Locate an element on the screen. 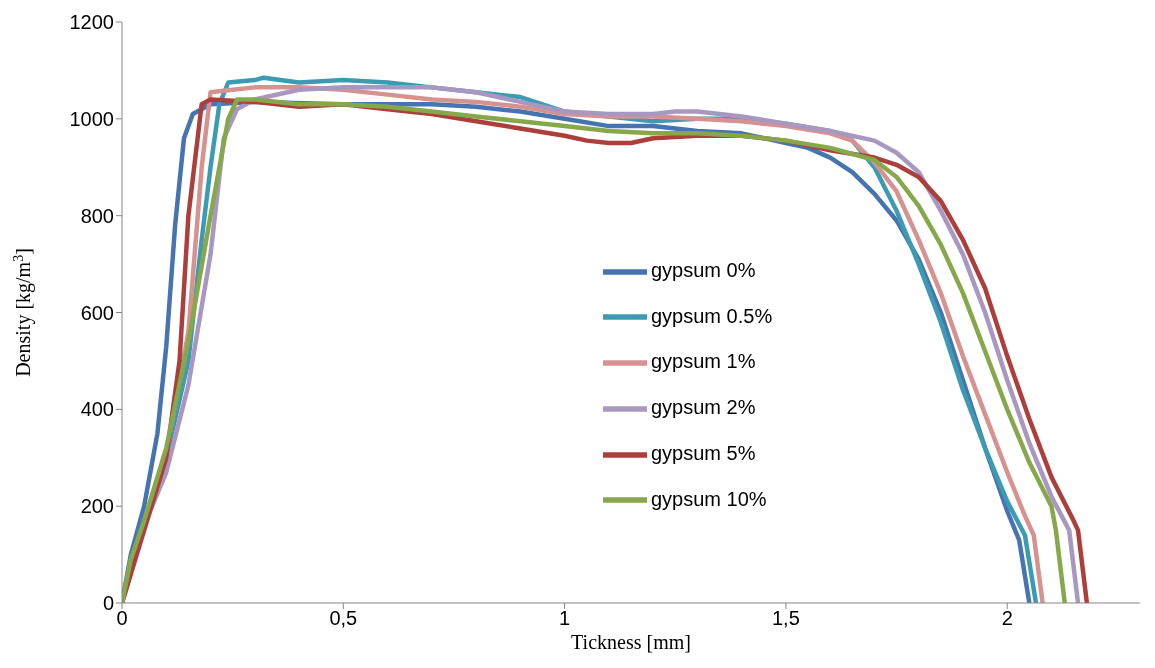  y-tick-label: 0 is located at coordinates (108, 603).